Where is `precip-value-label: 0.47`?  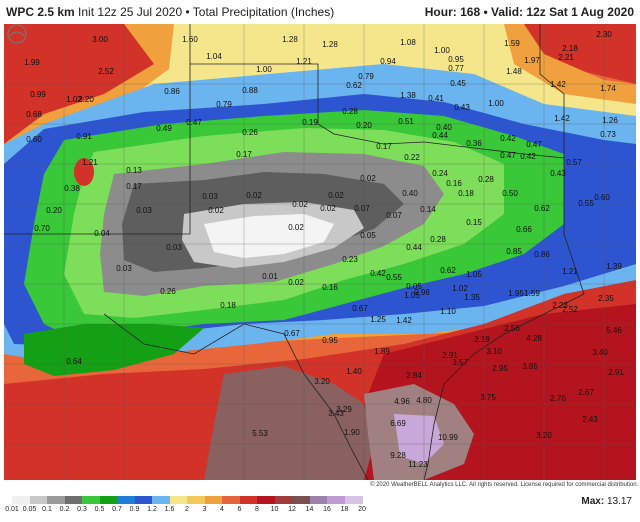
precip-value-label: 0.47 is located at coordinates (194, 122).